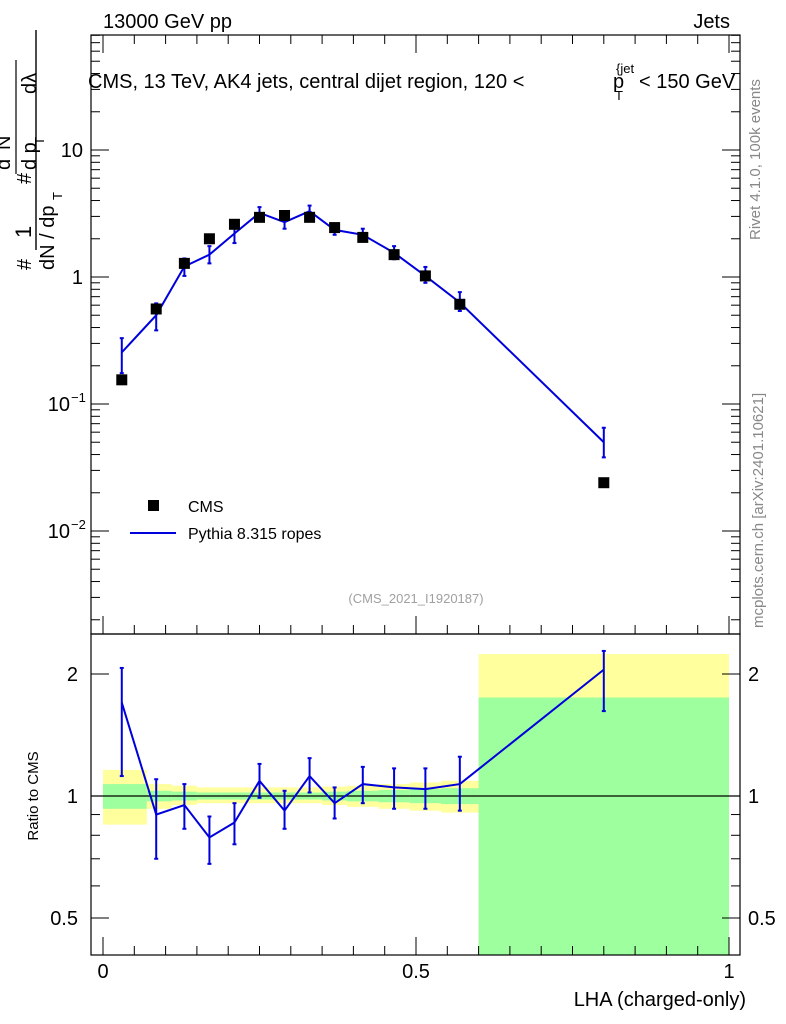 The image size is (786, 1024). I want to click on ylabel-one: 1, so click(23, 232).